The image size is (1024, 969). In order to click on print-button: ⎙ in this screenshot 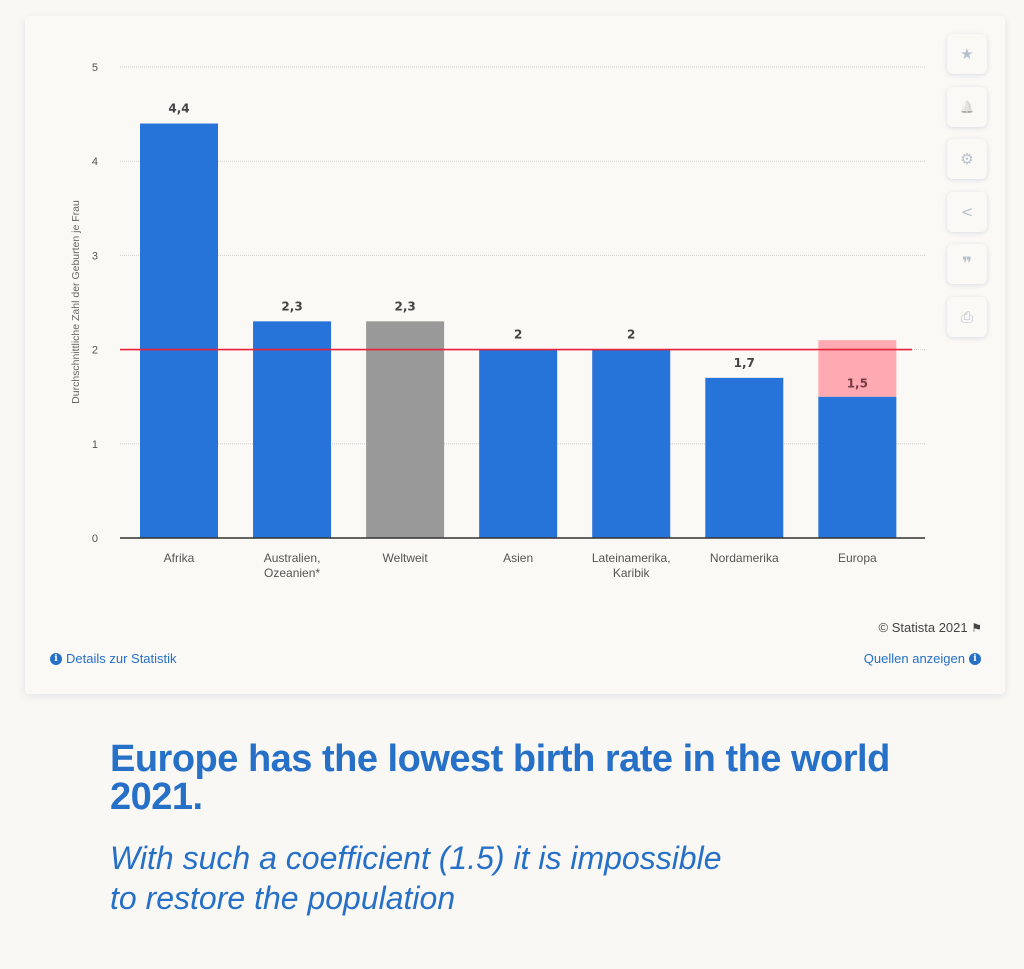, I will do `click(967, 316)`.